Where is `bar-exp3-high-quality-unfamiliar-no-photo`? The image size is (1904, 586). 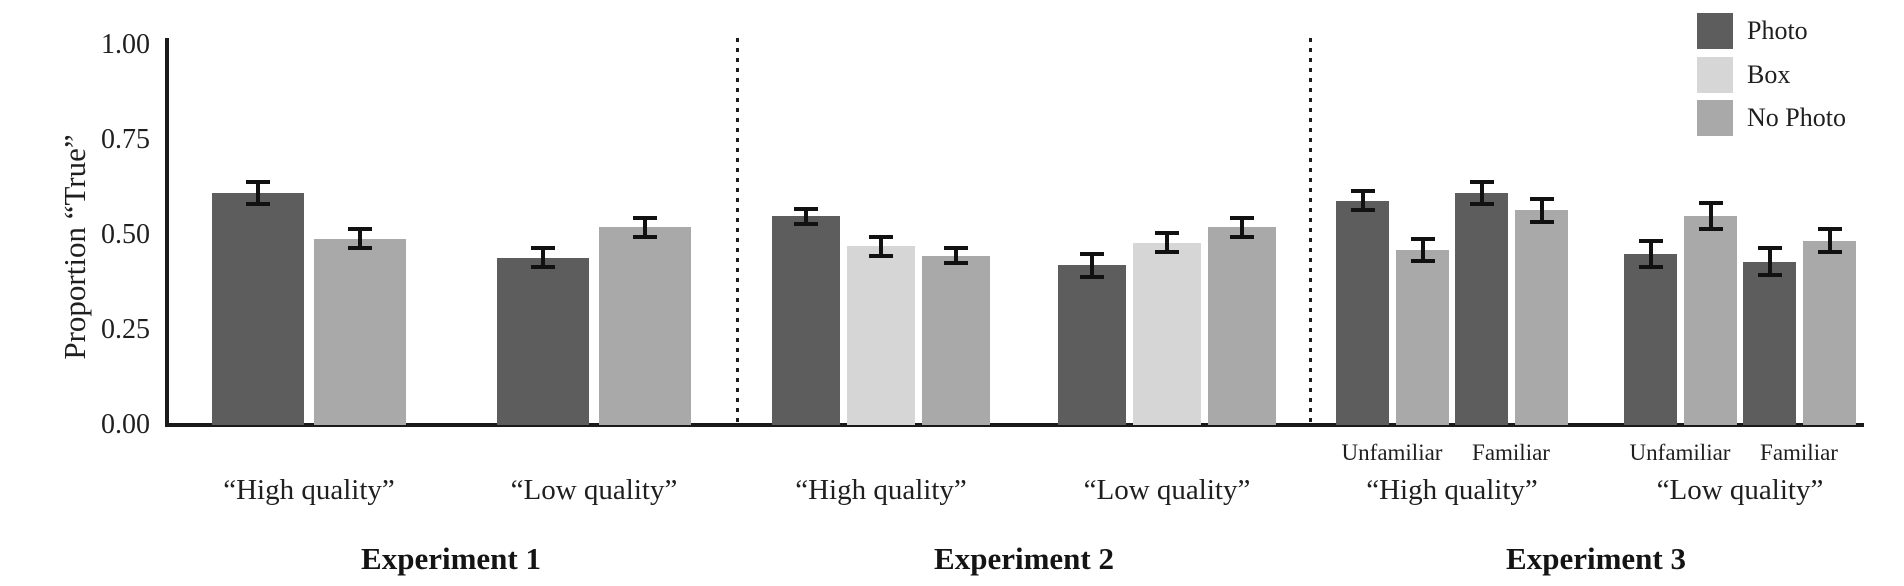
bar-exp3-high-quality-unfamiliar-no-photo is located at coordinates (1422, 337).